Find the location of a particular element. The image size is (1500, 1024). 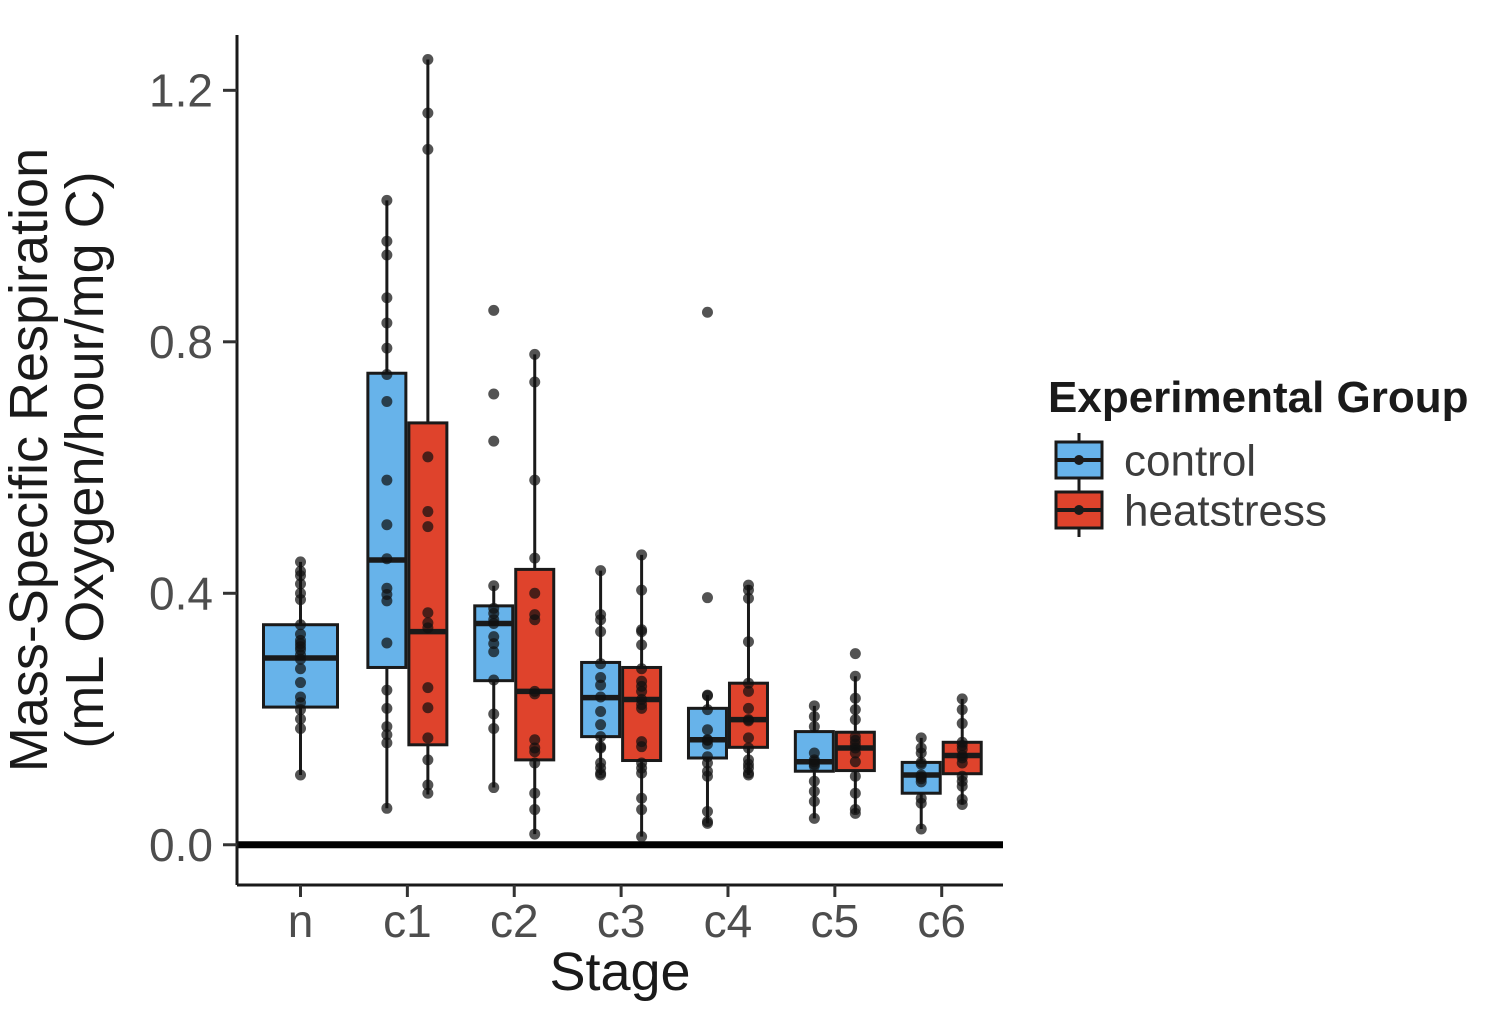

points-control-c2 is located at coordinates (494, 549).